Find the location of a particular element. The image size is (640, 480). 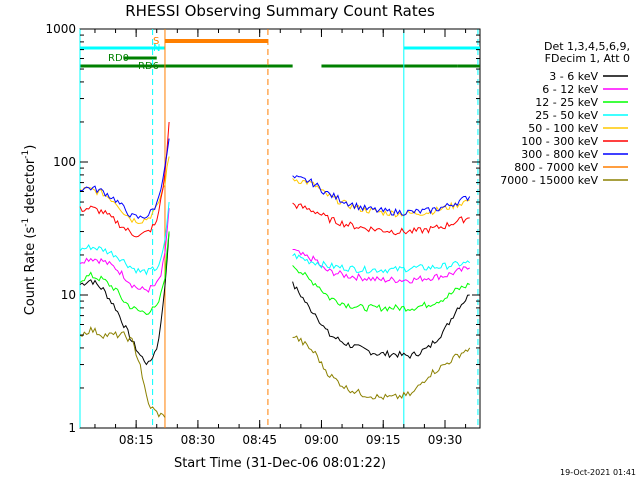

y-axis-label-part2: detector is located at coordinates (30, 188).